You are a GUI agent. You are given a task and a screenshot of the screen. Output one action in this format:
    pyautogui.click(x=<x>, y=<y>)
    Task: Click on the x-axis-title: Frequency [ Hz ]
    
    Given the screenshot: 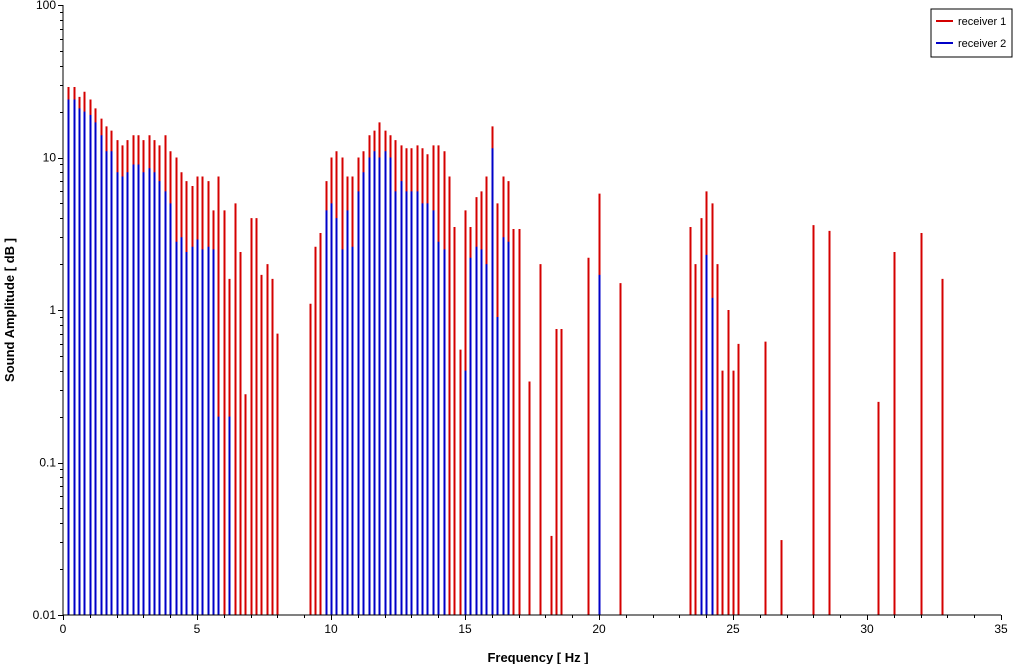 What is the action you would take?
    pyautogui.click(x=537, y=657)
    